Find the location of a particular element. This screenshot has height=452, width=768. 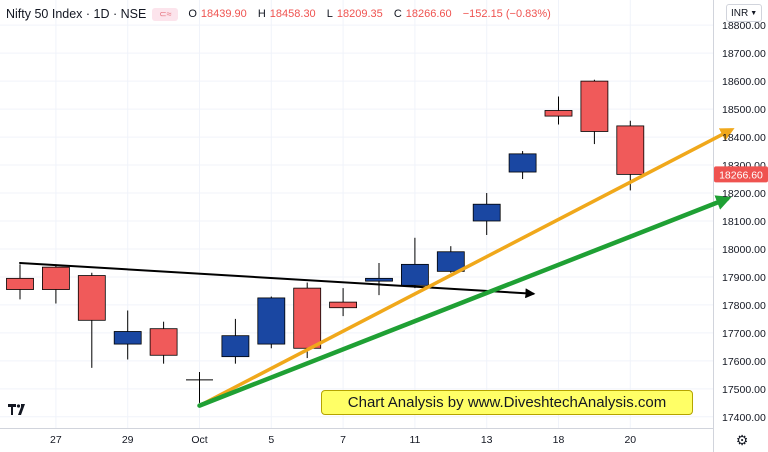

price-tick-label: 18200.00 is located at coordinates (744, 194).